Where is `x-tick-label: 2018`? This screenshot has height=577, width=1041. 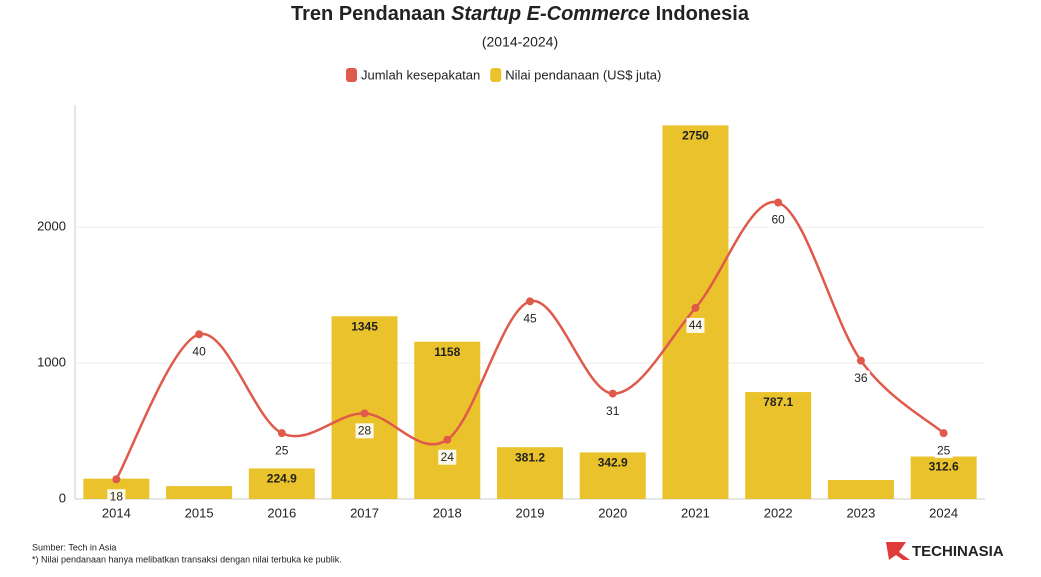 x-tick-label: 2018 is located at coordinates (447, 512).